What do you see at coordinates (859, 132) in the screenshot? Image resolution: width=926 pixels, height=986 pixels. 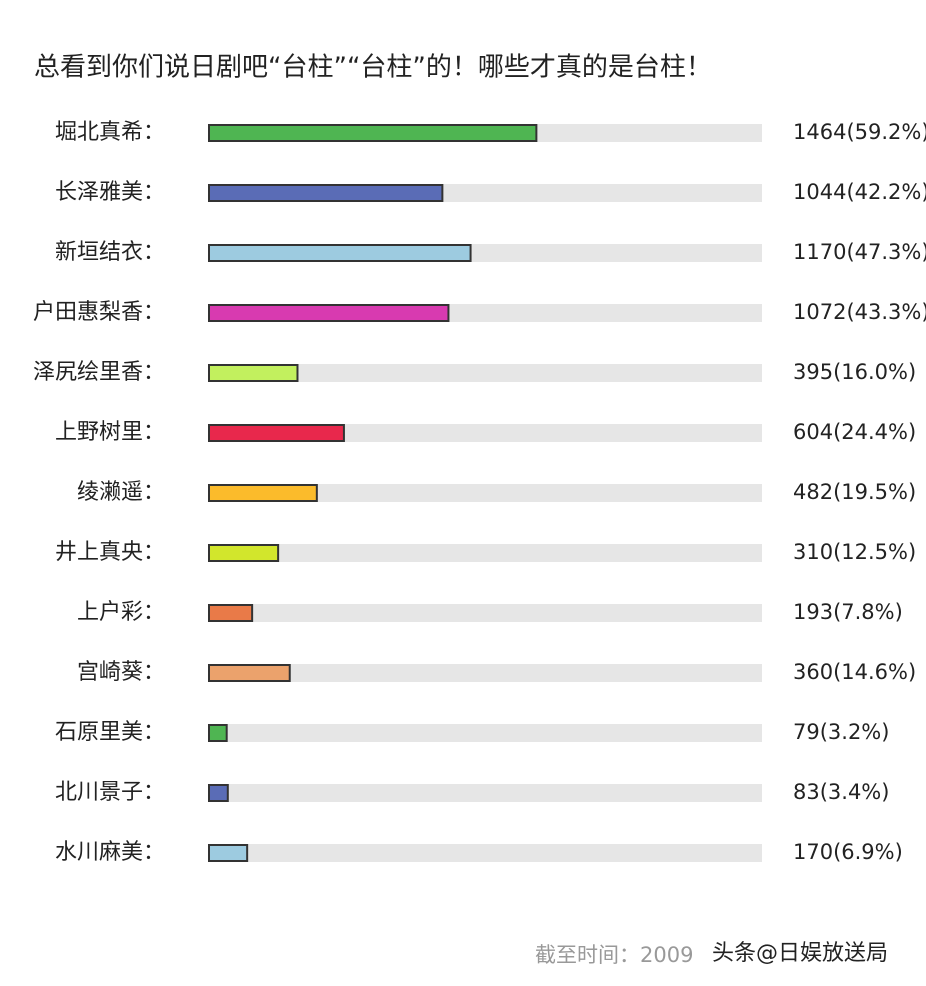 I see `value-label: 1464(59.2%)` at bounding box center [859, 132].